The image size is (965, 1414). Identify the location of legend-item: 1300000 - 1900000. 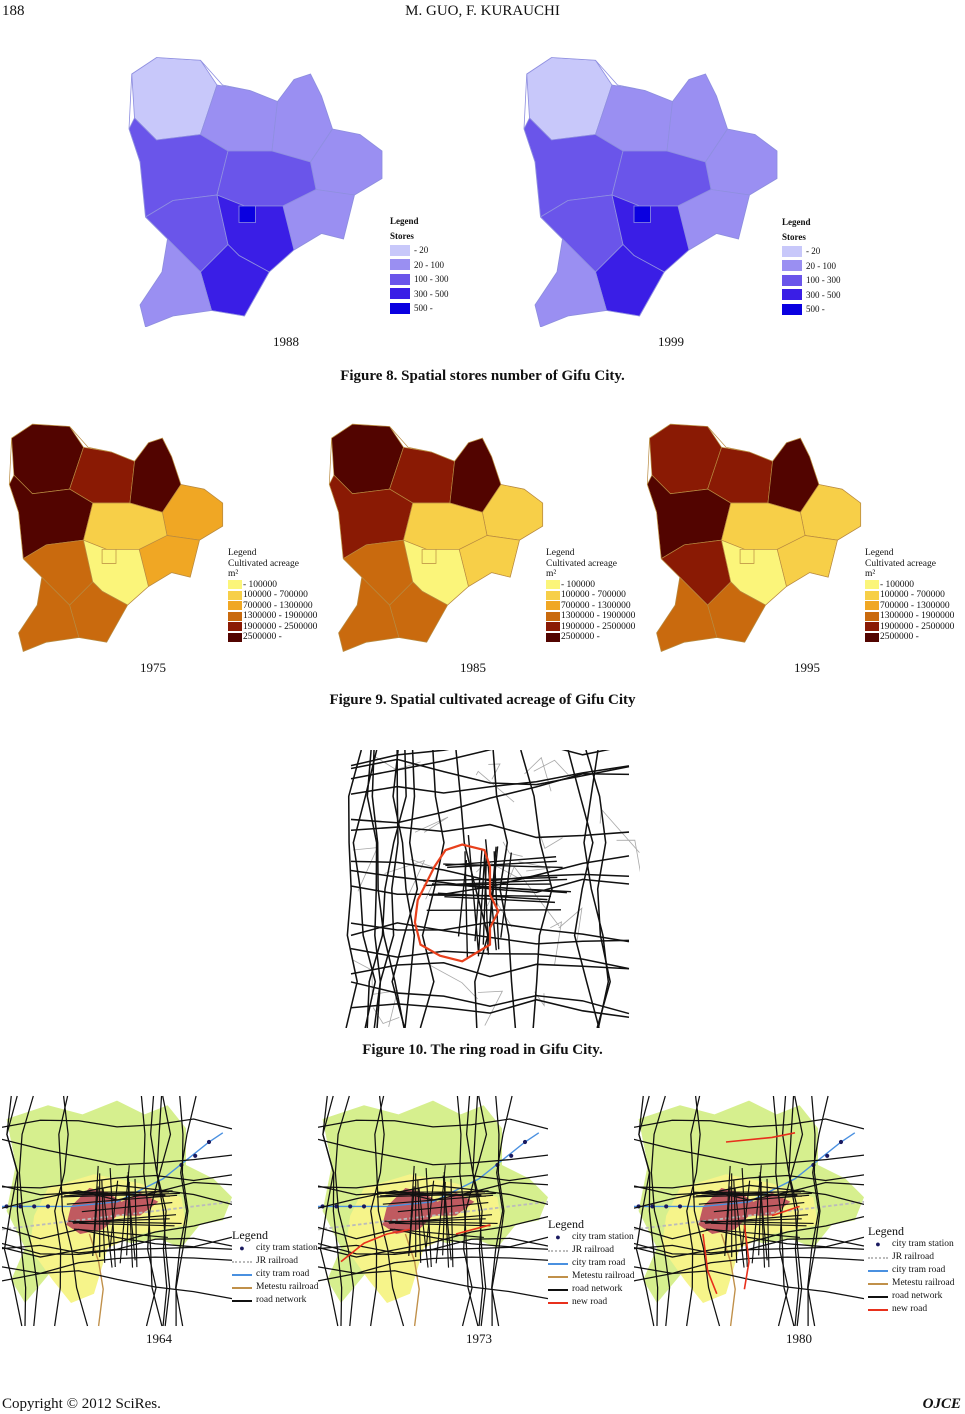
(272, 616).